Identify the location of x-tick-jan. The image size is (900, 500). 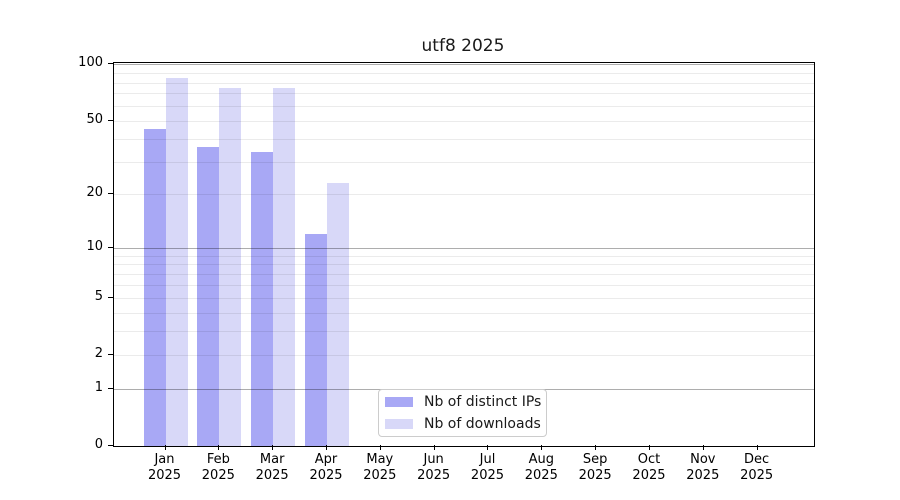
(165, 447).